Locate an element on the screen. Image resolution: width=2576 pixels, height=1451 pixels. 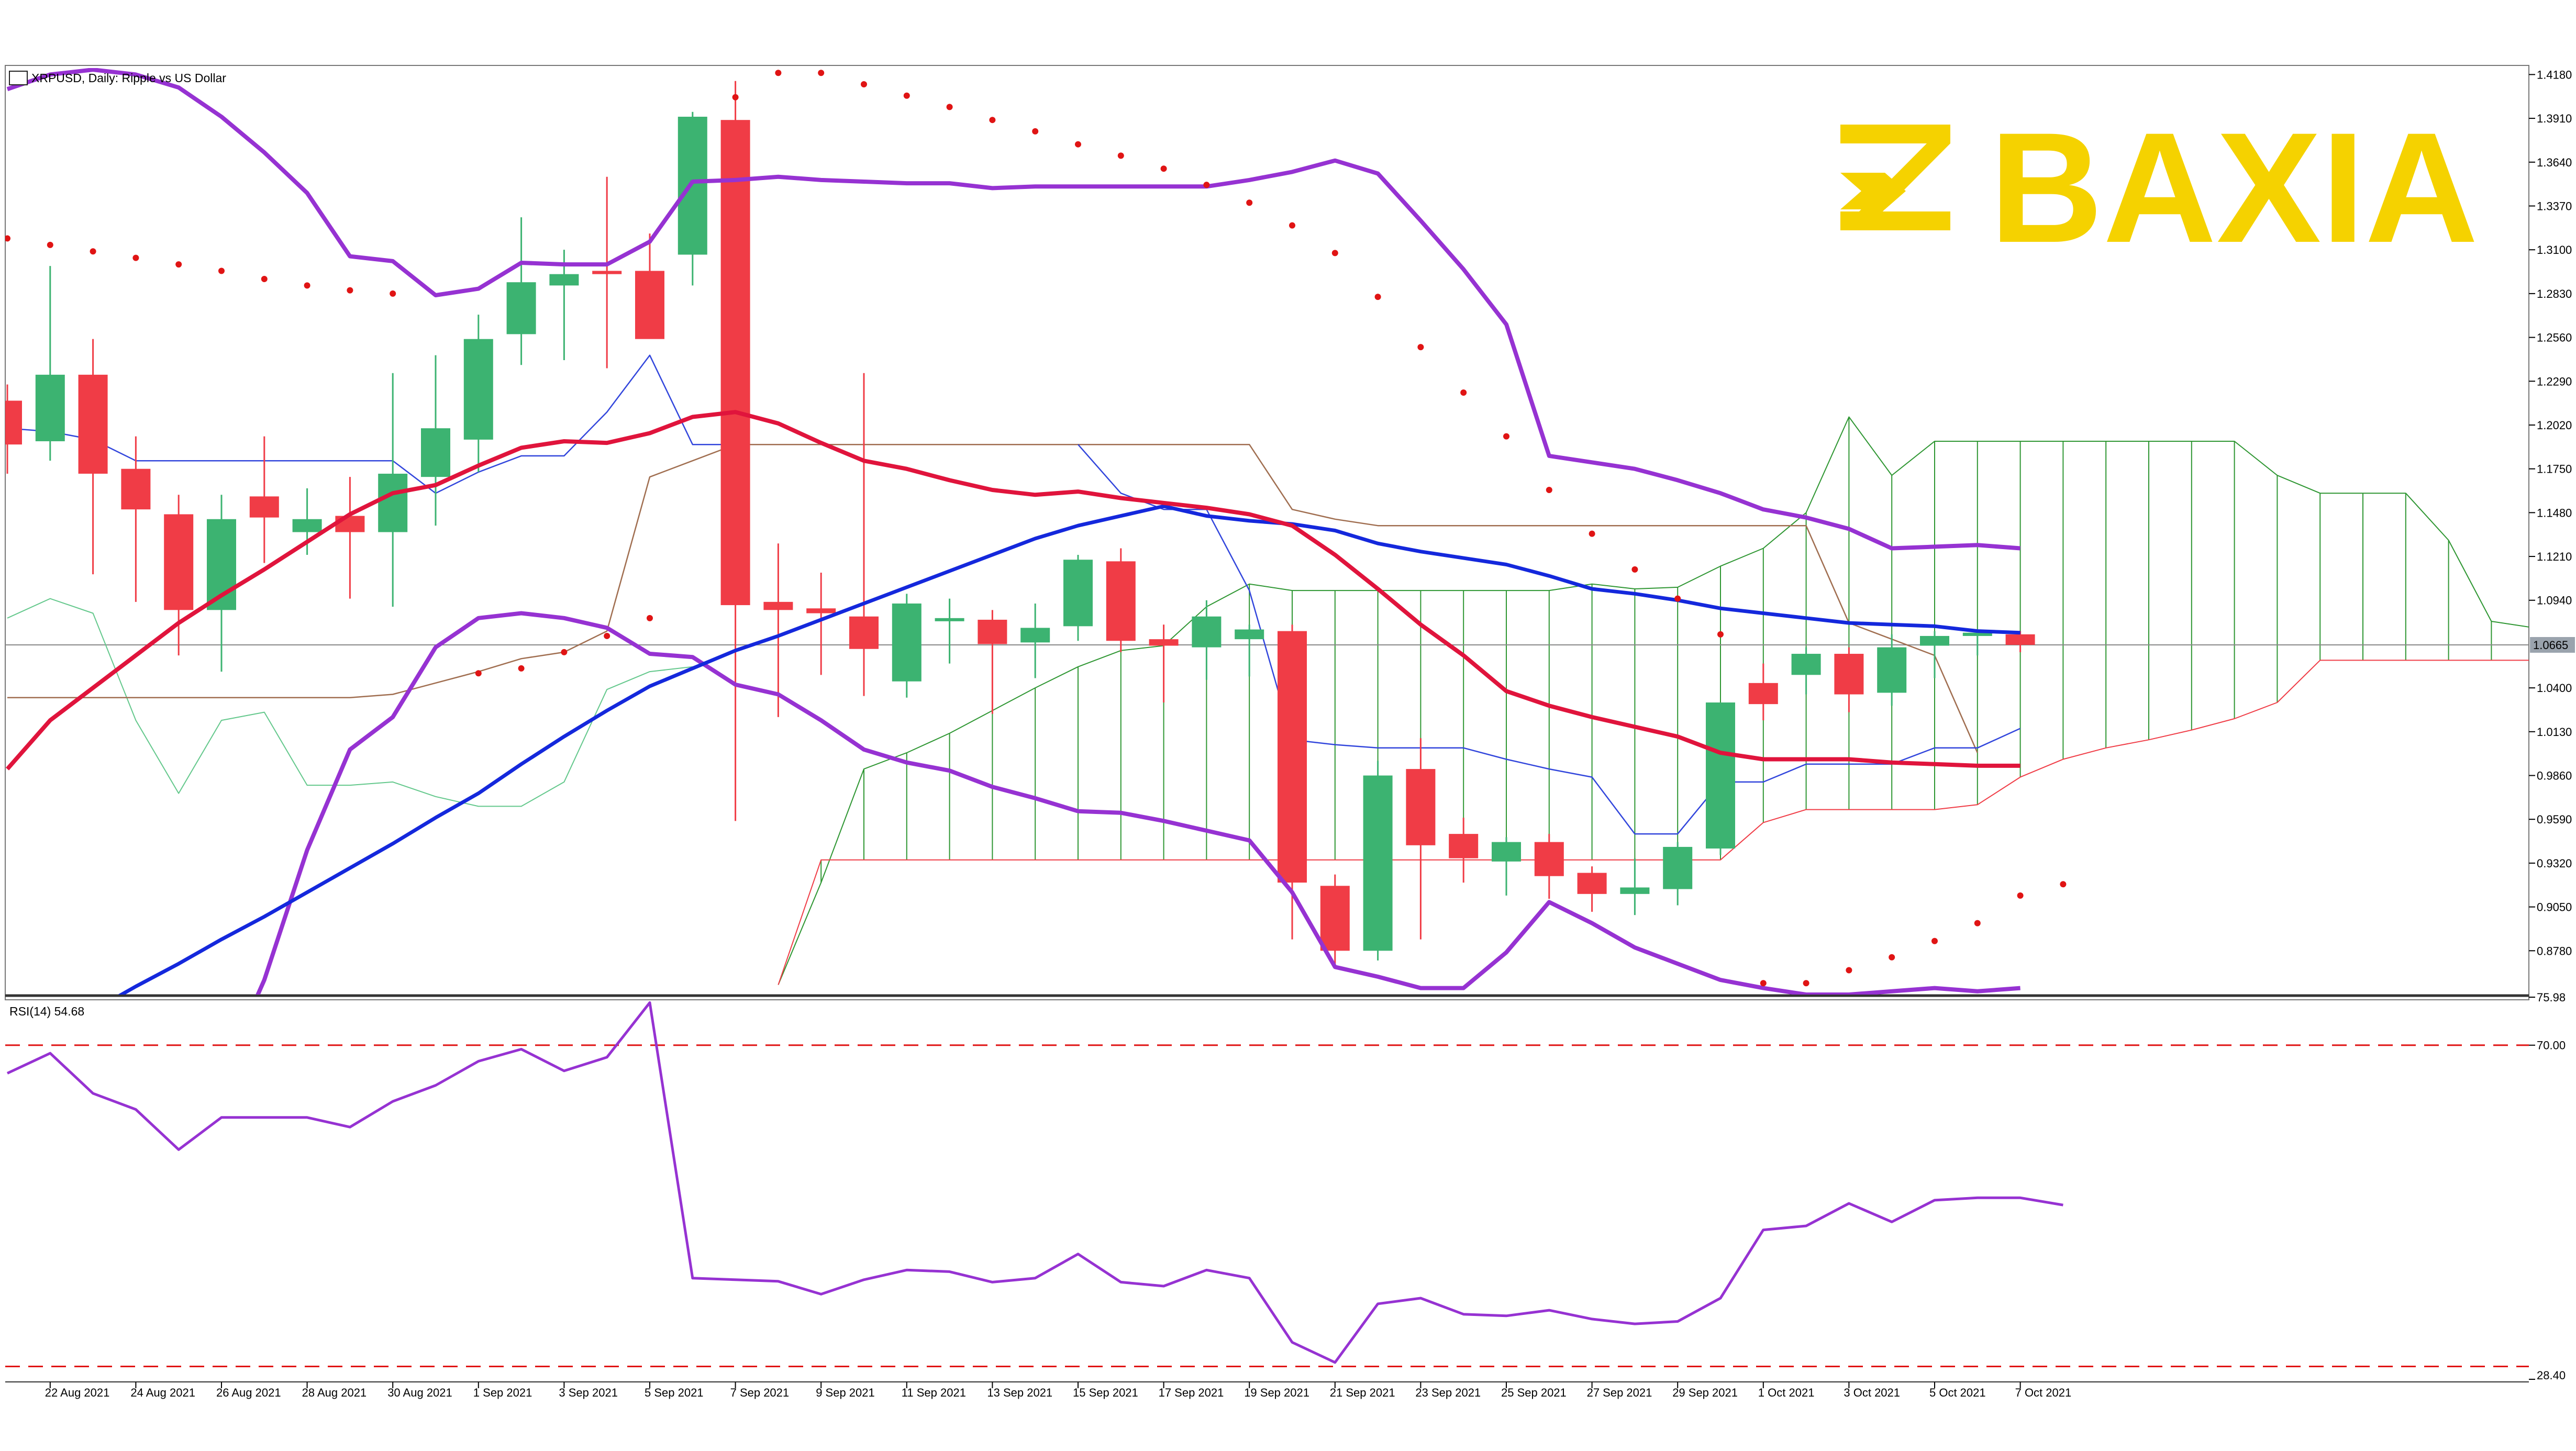
price-tick-label: 1.1480 is located at coordinates (2554, 513).